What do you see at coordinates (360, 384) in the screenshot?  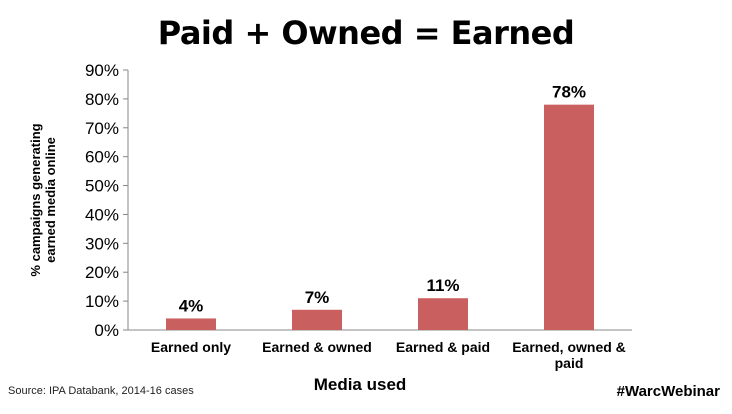 I see `x-axis-title: Media used` at bounding box center [360, 384].